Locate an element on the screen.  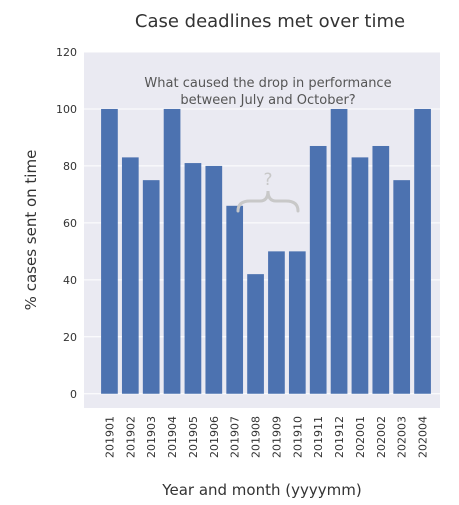
x-tick-label: 201904 is located at coordinates (172, 437).